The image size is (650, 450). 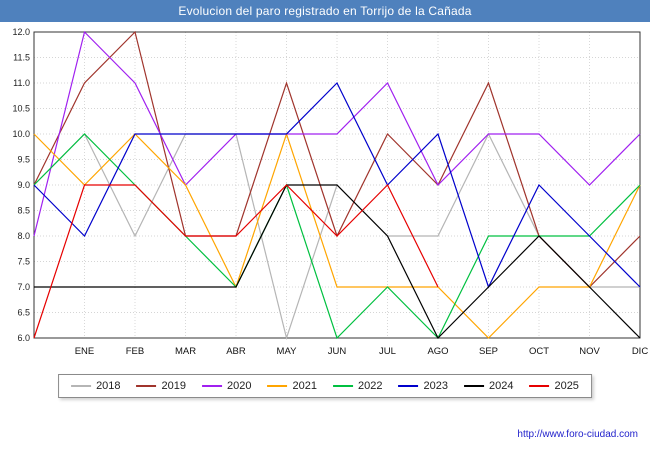 What do you see at coordinates (23, 338) in the screenshot?
I see `y-tick-label: 6.0` at bounding box center [23, 338].